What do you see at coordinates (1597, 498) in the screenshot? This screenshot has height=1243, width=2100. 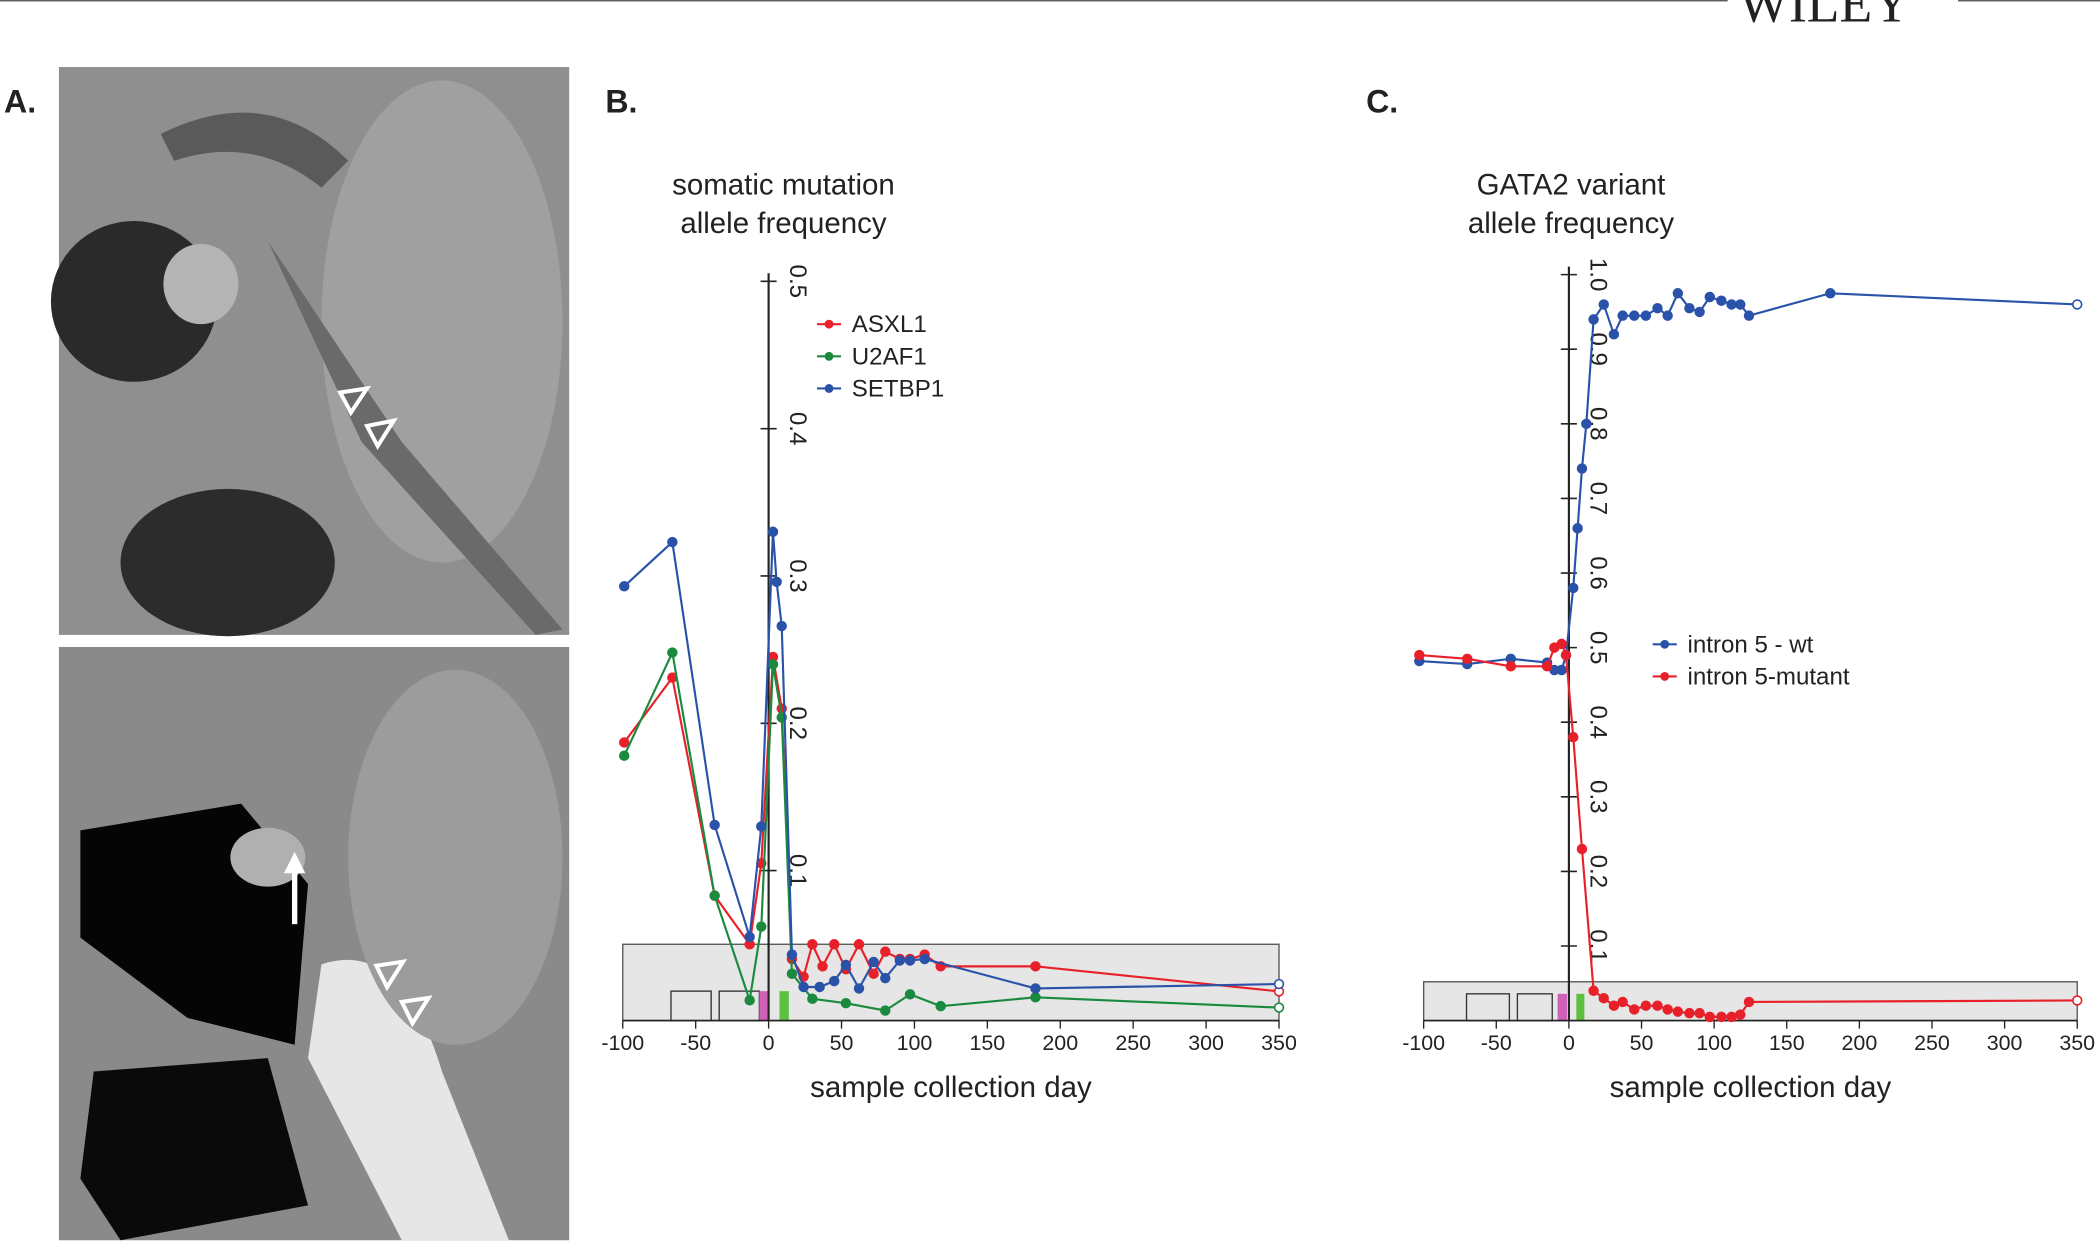 I see `y-tick-label: 0.7` at bounding box center [1597, 498].